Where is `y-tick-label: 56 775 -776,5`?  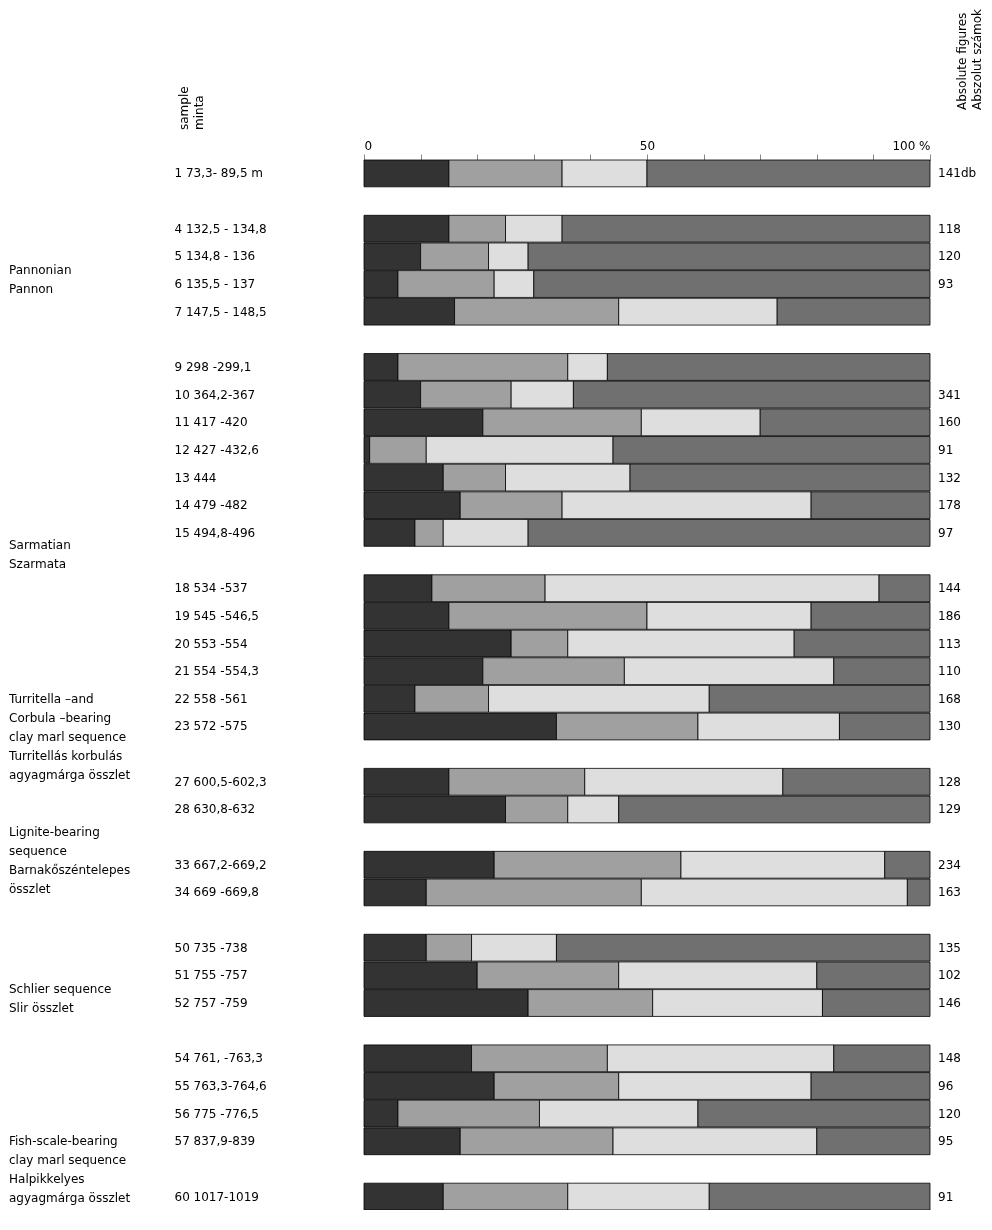
y-tick-label: 56 775 -776,5 is located at coordinates (216, 1113).